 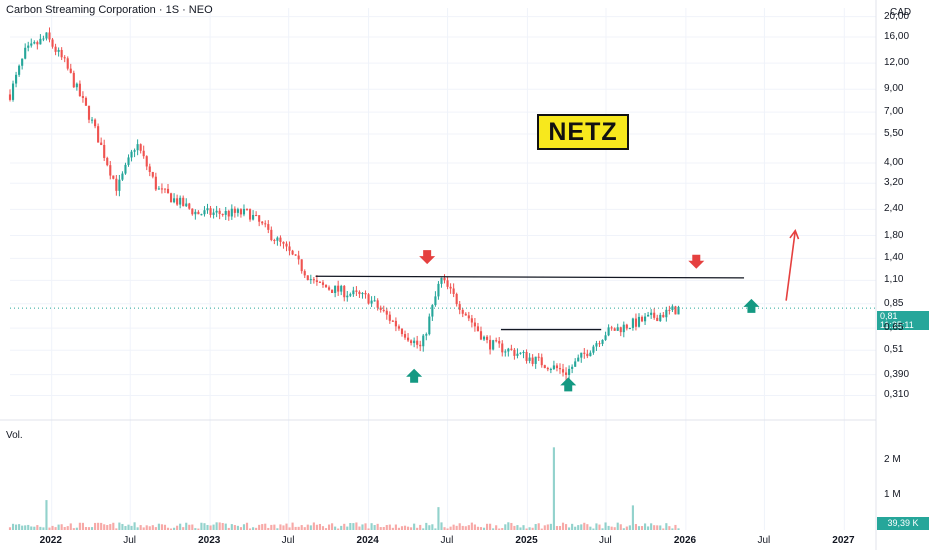 What do you see at coordinates (894, 209) in the screenshot?
I see `price-tick-label: 2,40` at bounding box center [894, 209].